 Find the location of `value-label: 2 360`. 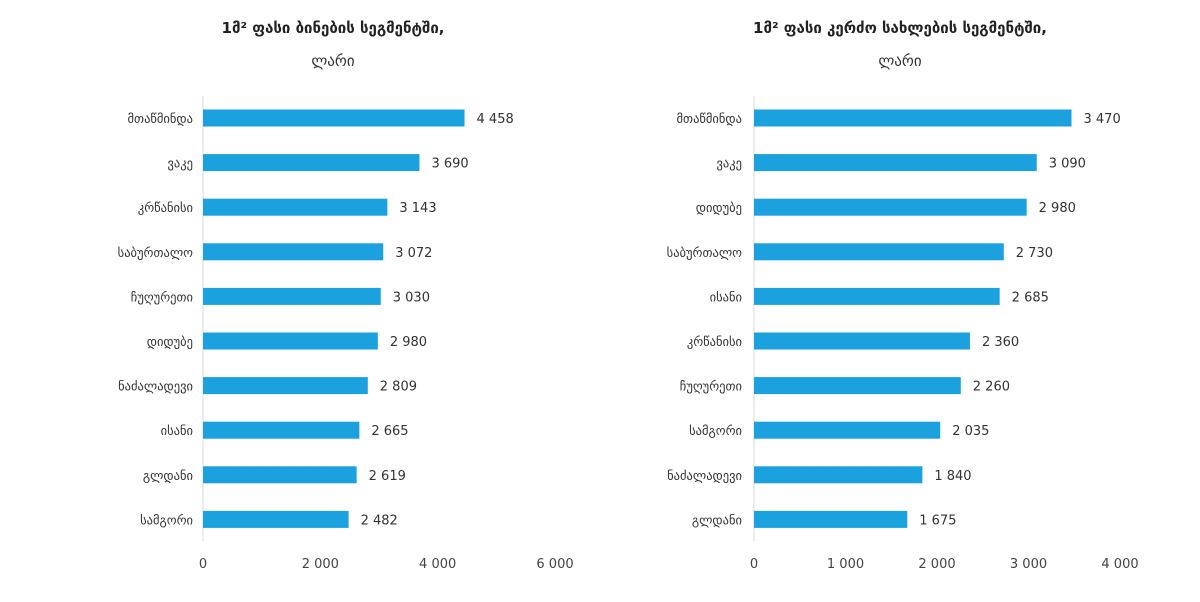

value-label: 2 360 is located at coordinates (1000, 342).